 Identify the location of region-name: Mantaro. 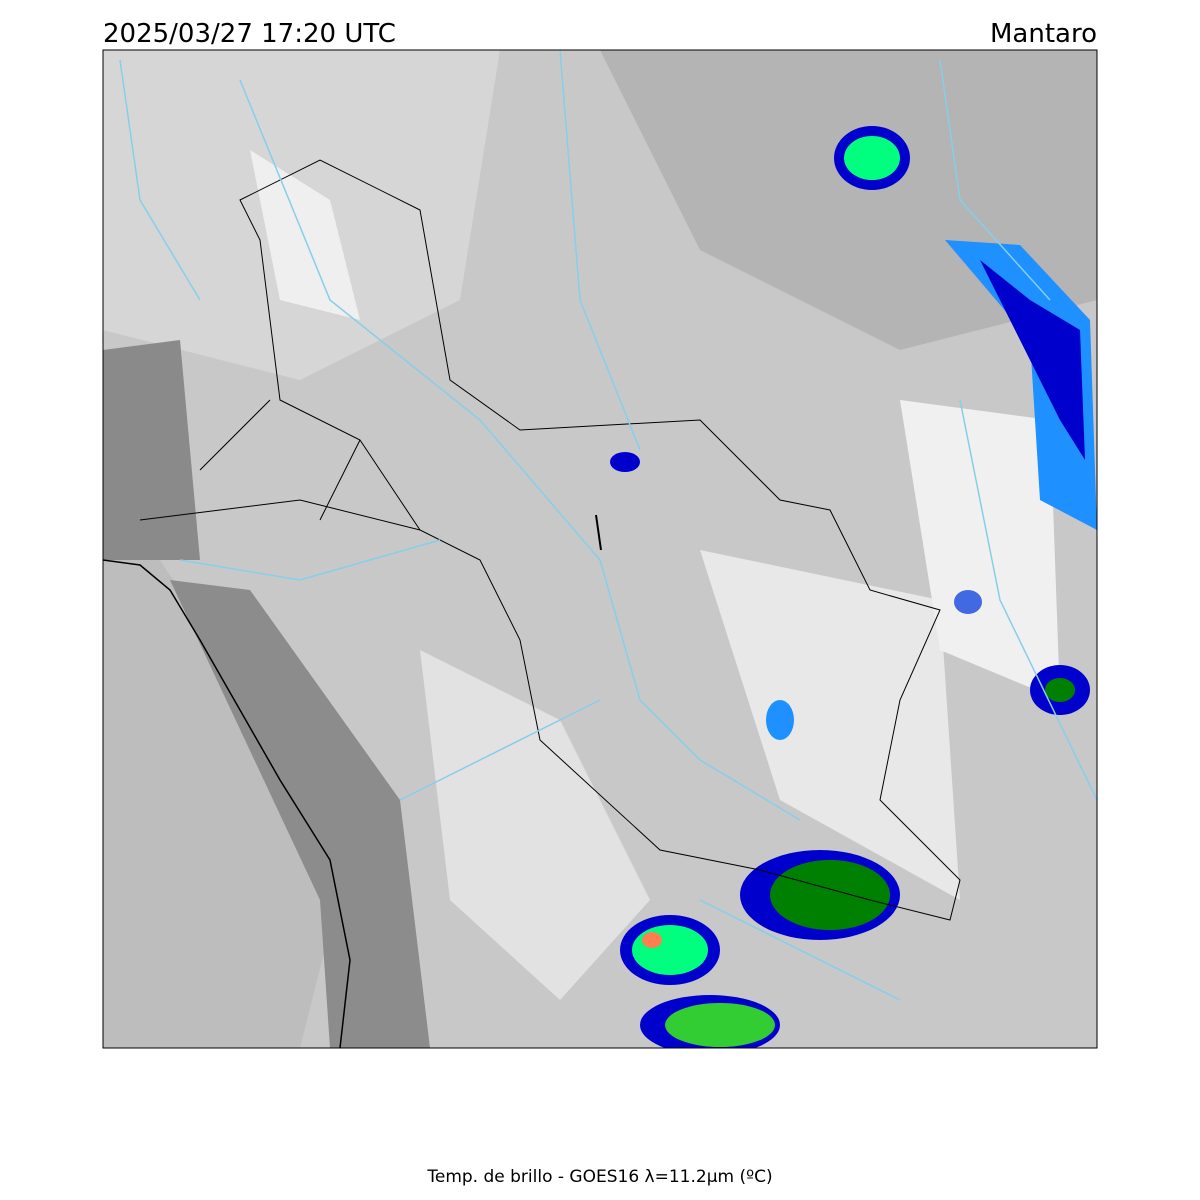
(1043, 34).